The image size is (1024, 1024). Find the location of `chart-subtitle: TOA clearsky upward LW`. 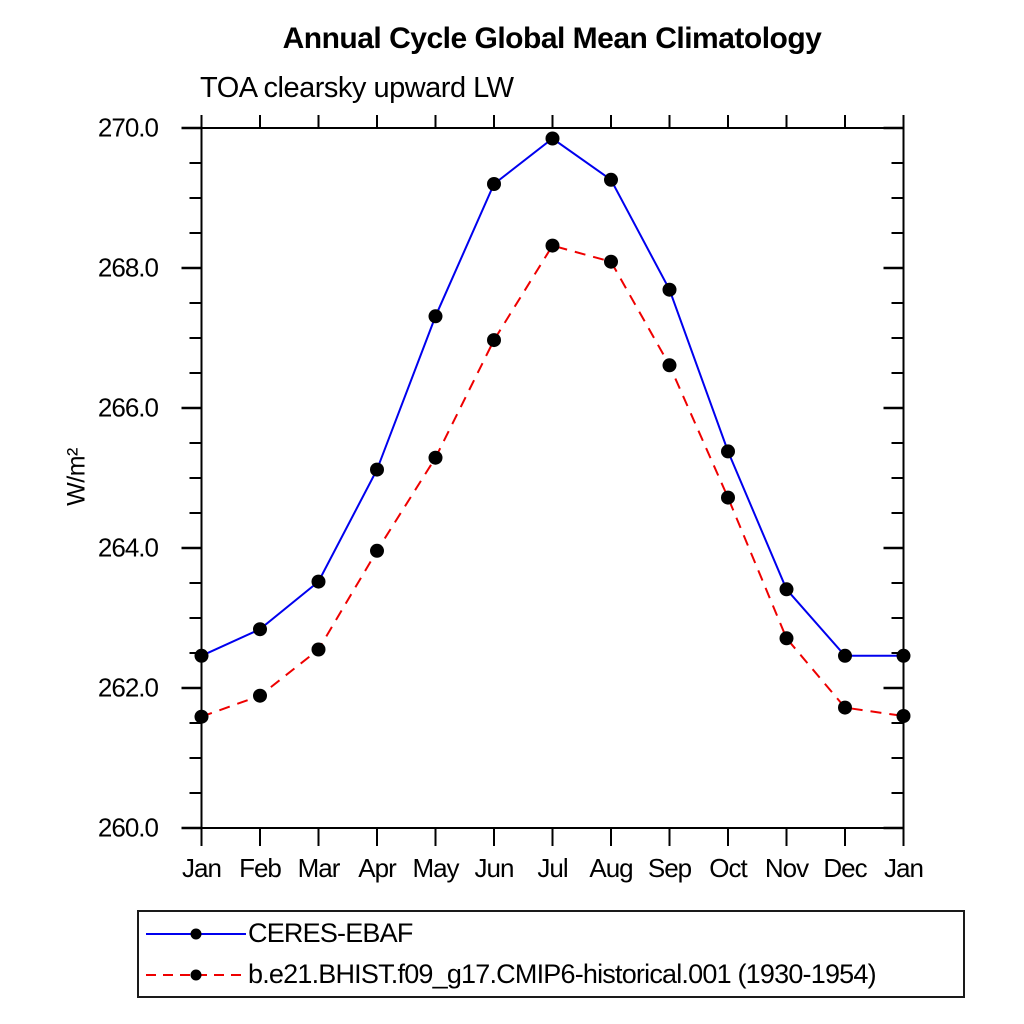

chart-subtitle: TOA clearsky upward LW is located at coordinates (357, 88).